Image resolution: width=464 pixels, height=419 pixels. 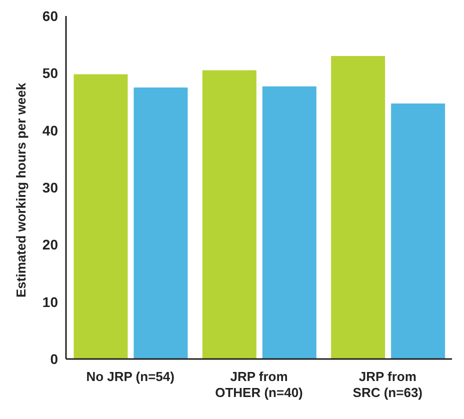 I want to click on y-axis-title: Estimated working hours per week, so click(x=21, y=190).